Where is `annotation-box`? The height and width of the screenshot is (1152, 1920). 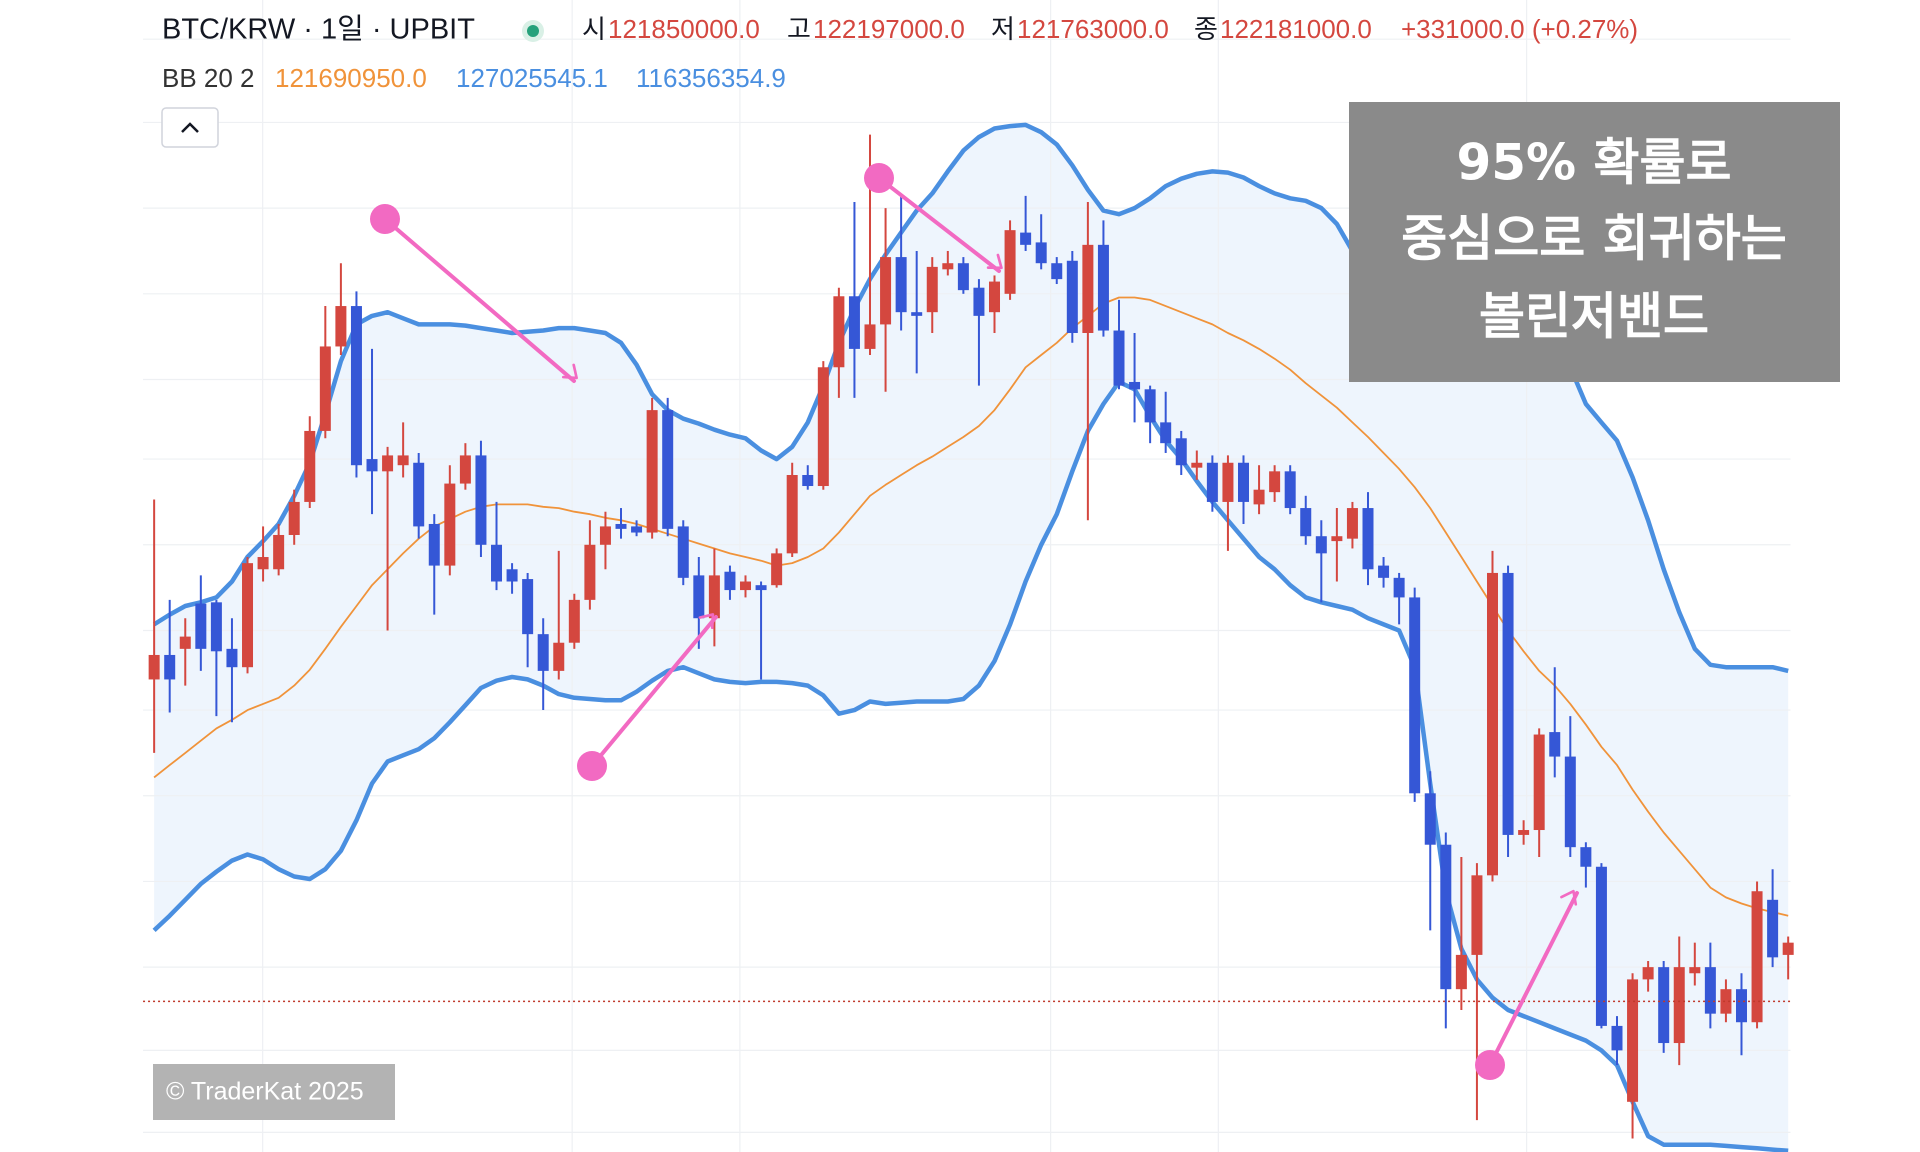
annotation-box is located at coordinates (1594, 242).